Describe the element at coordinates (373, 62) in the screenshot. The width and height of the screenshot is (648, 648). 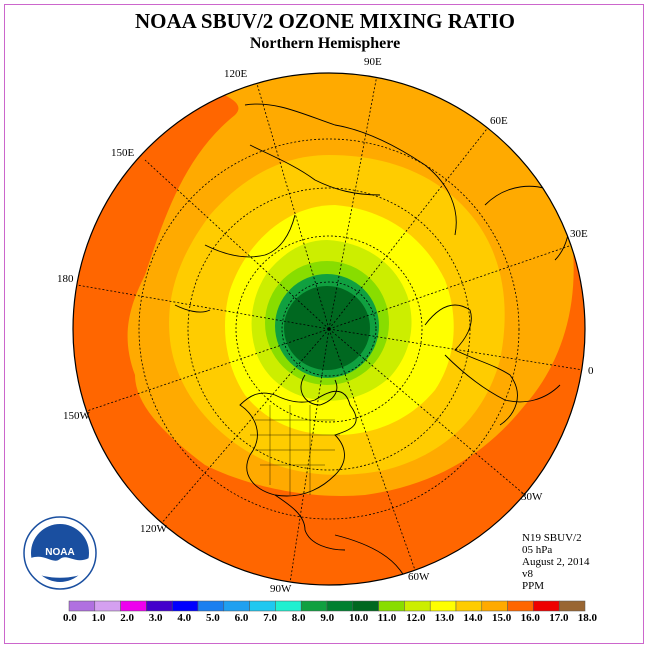
I see `lon-label-90e: 90E` at that location.